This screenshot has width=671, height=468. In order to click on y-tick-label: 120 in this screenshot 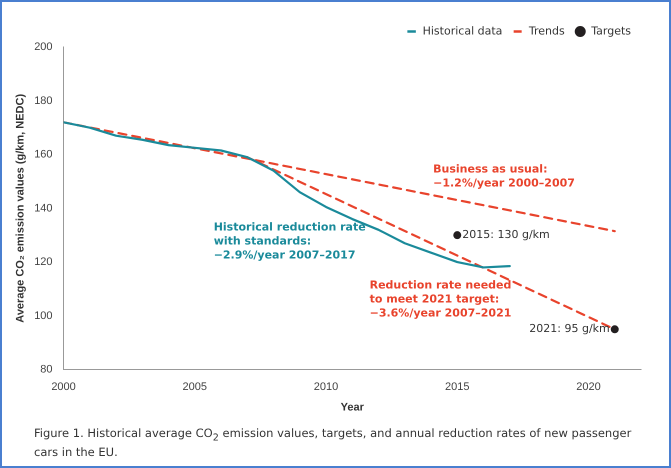, I will do `click(43, 262)`.